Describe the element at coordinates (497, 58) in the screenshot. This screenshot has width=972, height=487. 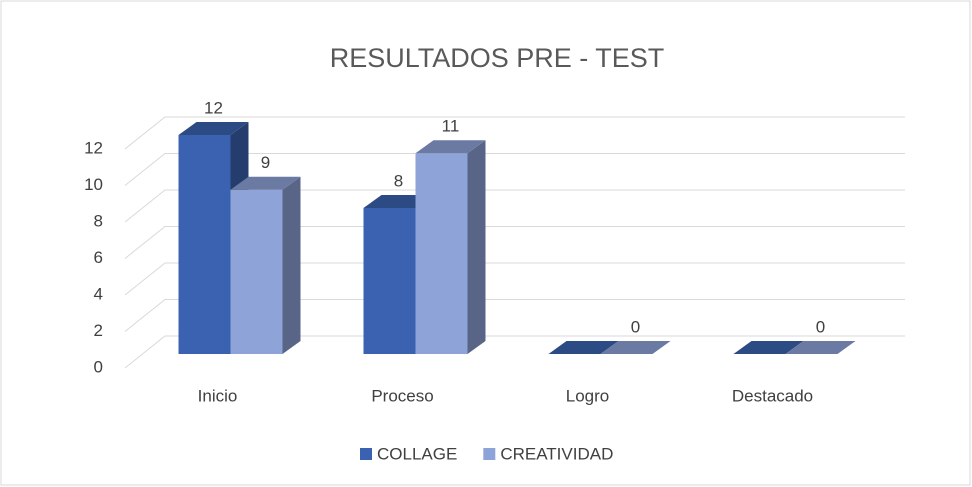
I see `chart-title: RESULTADOS PRE - TEST` at that location.